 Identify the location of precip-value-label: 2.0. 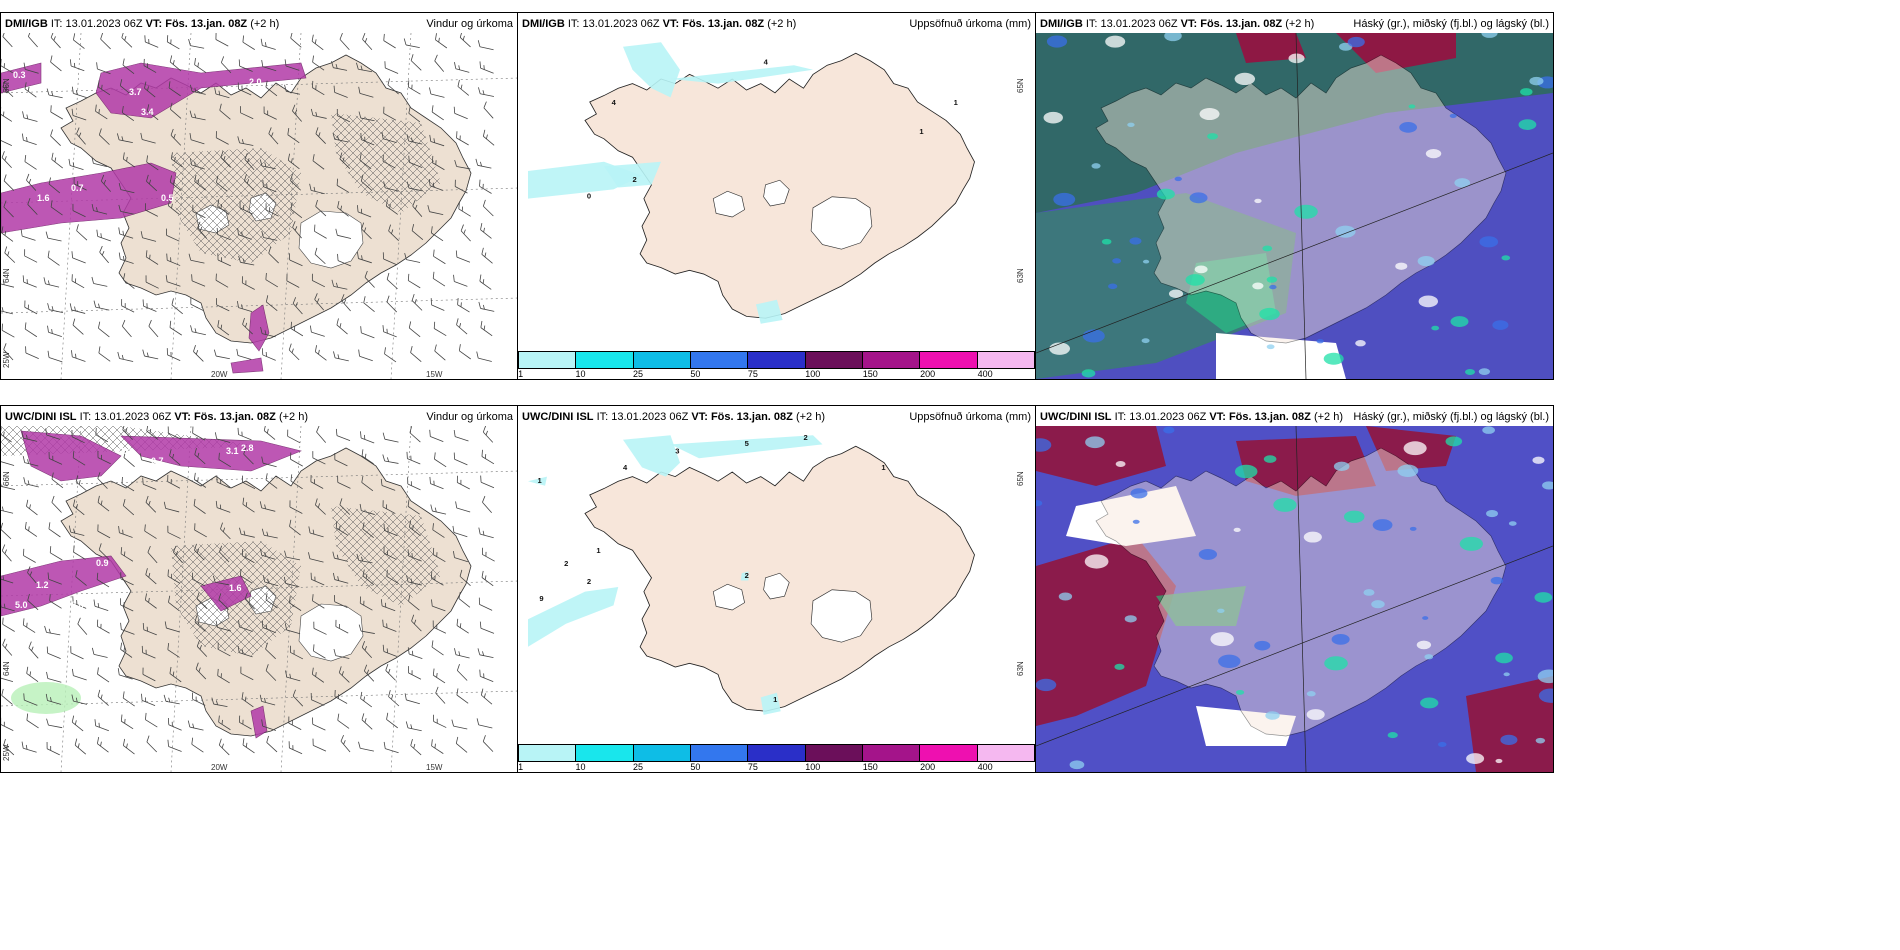
(255, 82).